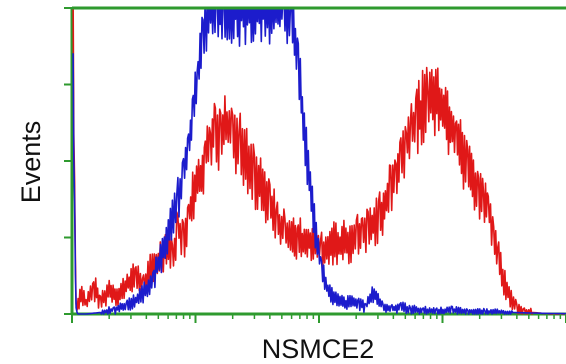 This screenshot has width=566, height=364. What do you see at coordinates (318, 349) in the screenshot?
I see `x-axis-label: NSMCE2` at bounding box center [318, 349].